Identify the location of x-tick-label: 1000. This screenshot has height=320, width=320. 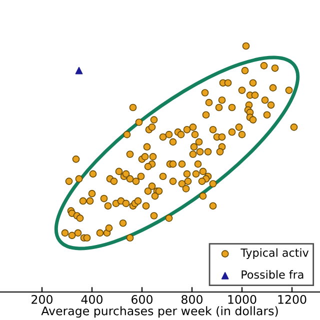
(242, 299).